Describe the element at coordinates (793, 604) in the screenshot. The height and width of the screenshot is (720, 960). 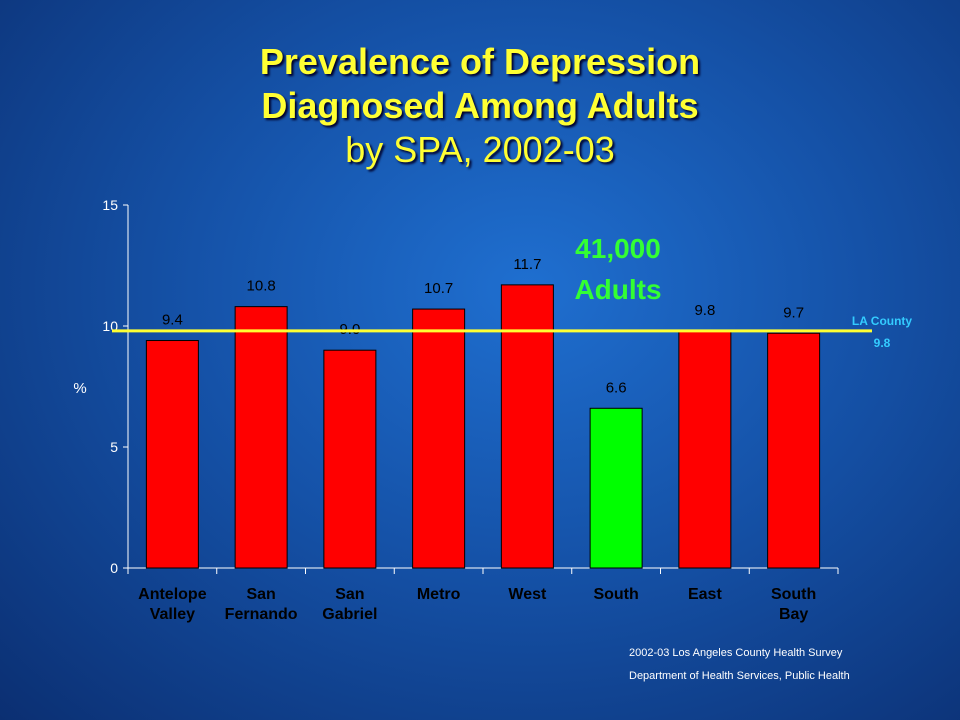
I see `x-tick-label: South Bay` at that location.